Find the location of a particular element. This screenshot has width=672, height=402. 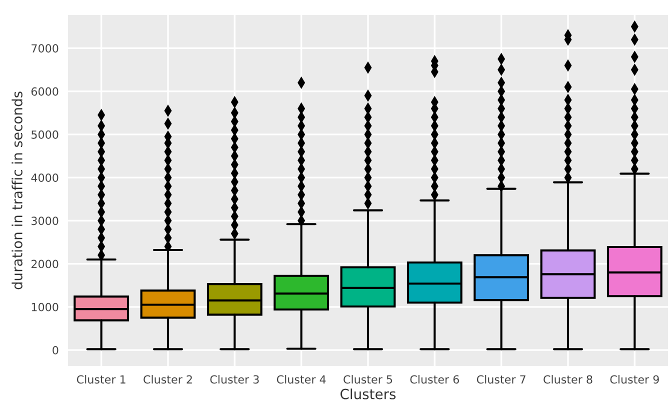

y-tick-label: 1000 is located at coordinates (45, 307).